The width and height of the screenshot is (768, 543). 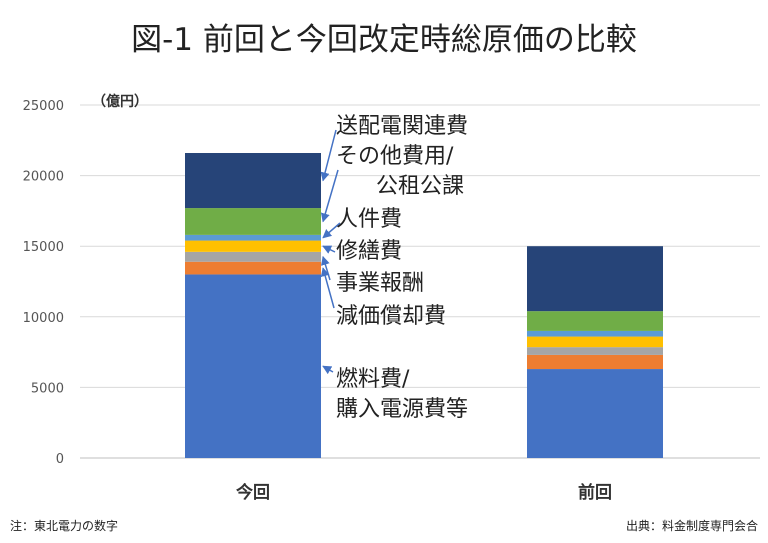 What do you see at coordinates (691, 526) in the screenshot?
I see `source-note: 出典：料金制度専門会合` at bounding box center [691, 526].